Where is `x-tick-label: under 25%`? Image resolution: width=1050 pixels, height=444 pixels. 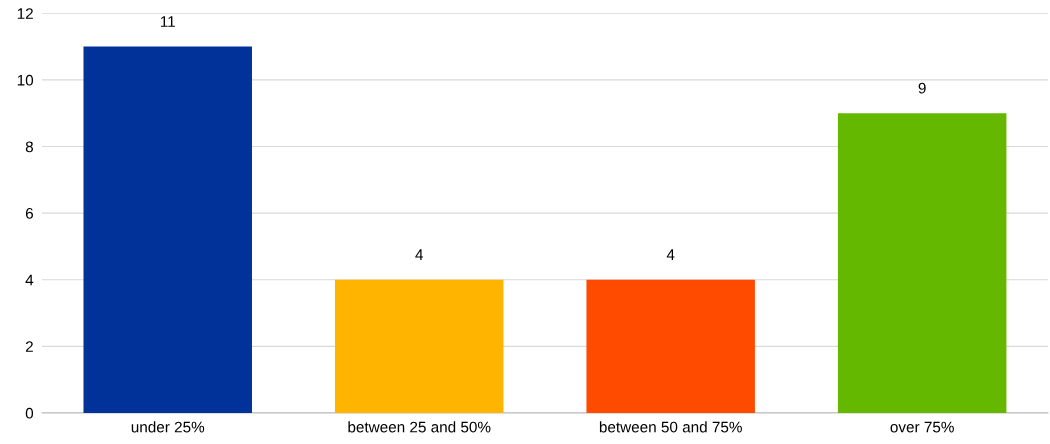
x-tick-label: under 25% is located at coordinates (168, 427).